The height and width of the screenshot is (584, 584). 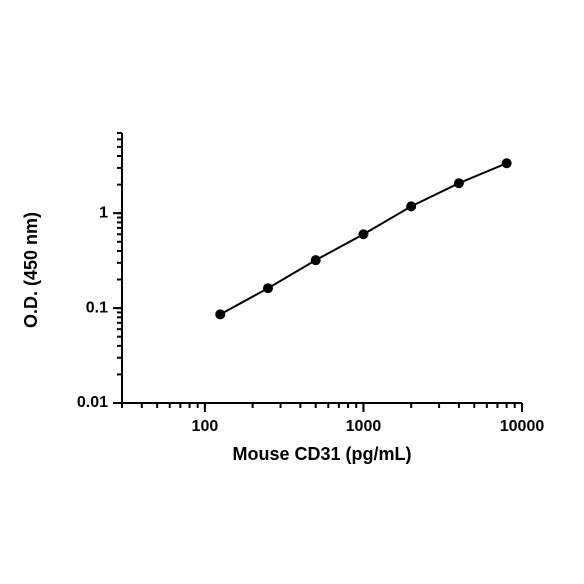 What do you see at coordinates (205, 426) in the screenshot?
I see `x-tick-label: 100` at bounding box center [205, 426].